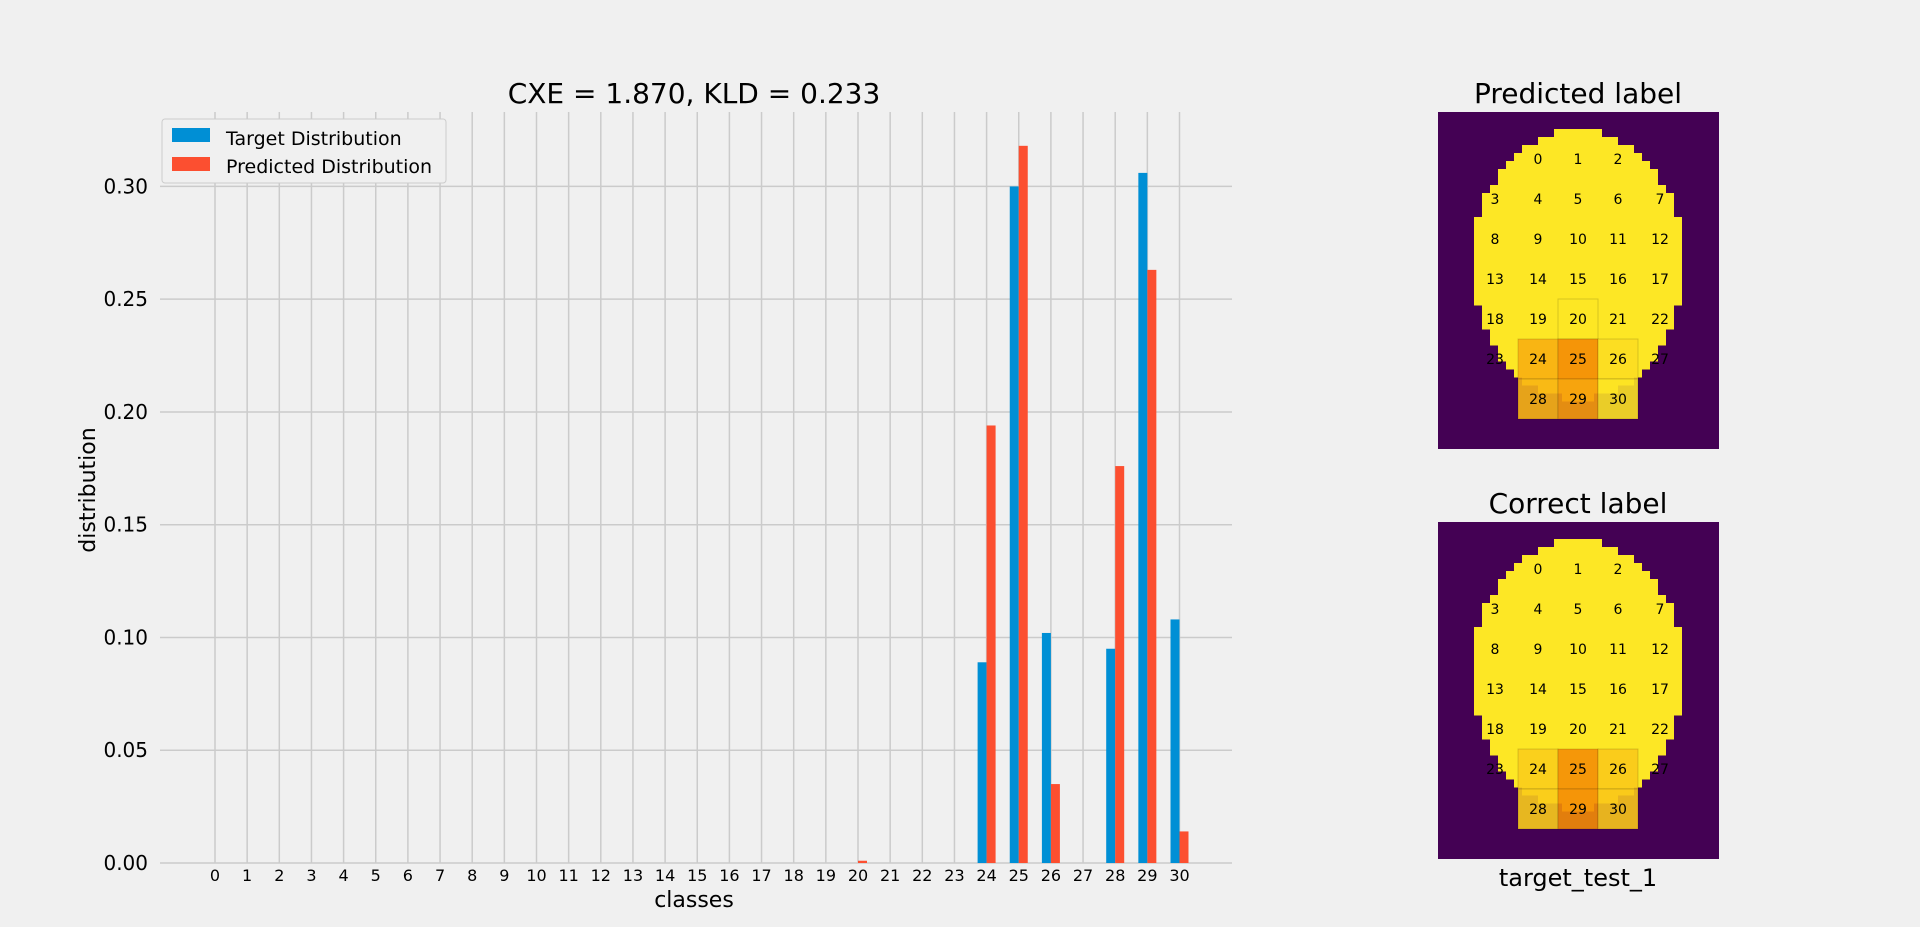 Image resolution: width=1920 pixels, height=927 pixels. I want to click on legend-frame, so click(304, 151).